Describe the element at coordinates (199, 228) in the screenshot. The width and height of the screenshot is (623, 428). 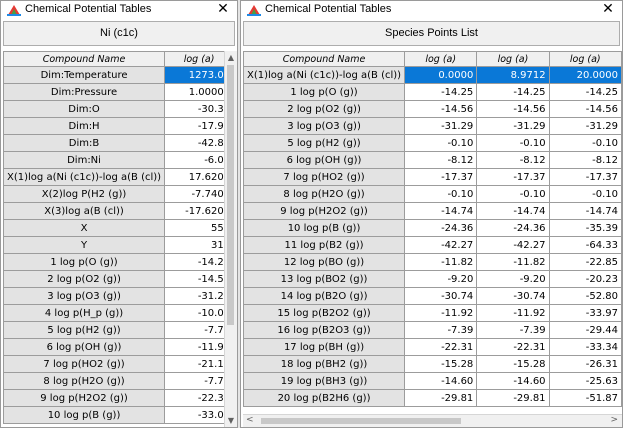
I see `value-cell: 553` at that location.